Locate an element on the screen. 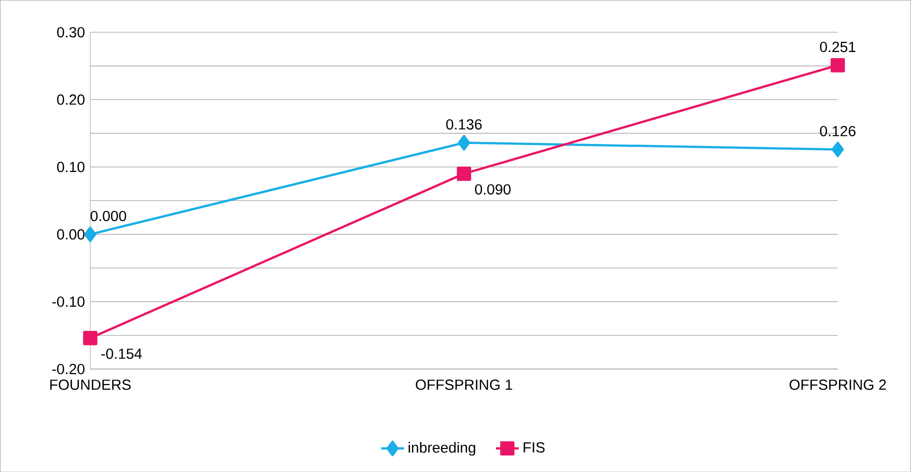 Image resolution: width=911 pixels, height=472 pixels. x-tick-label: OFFSPRING 2 is located at coordinates (838, 384).